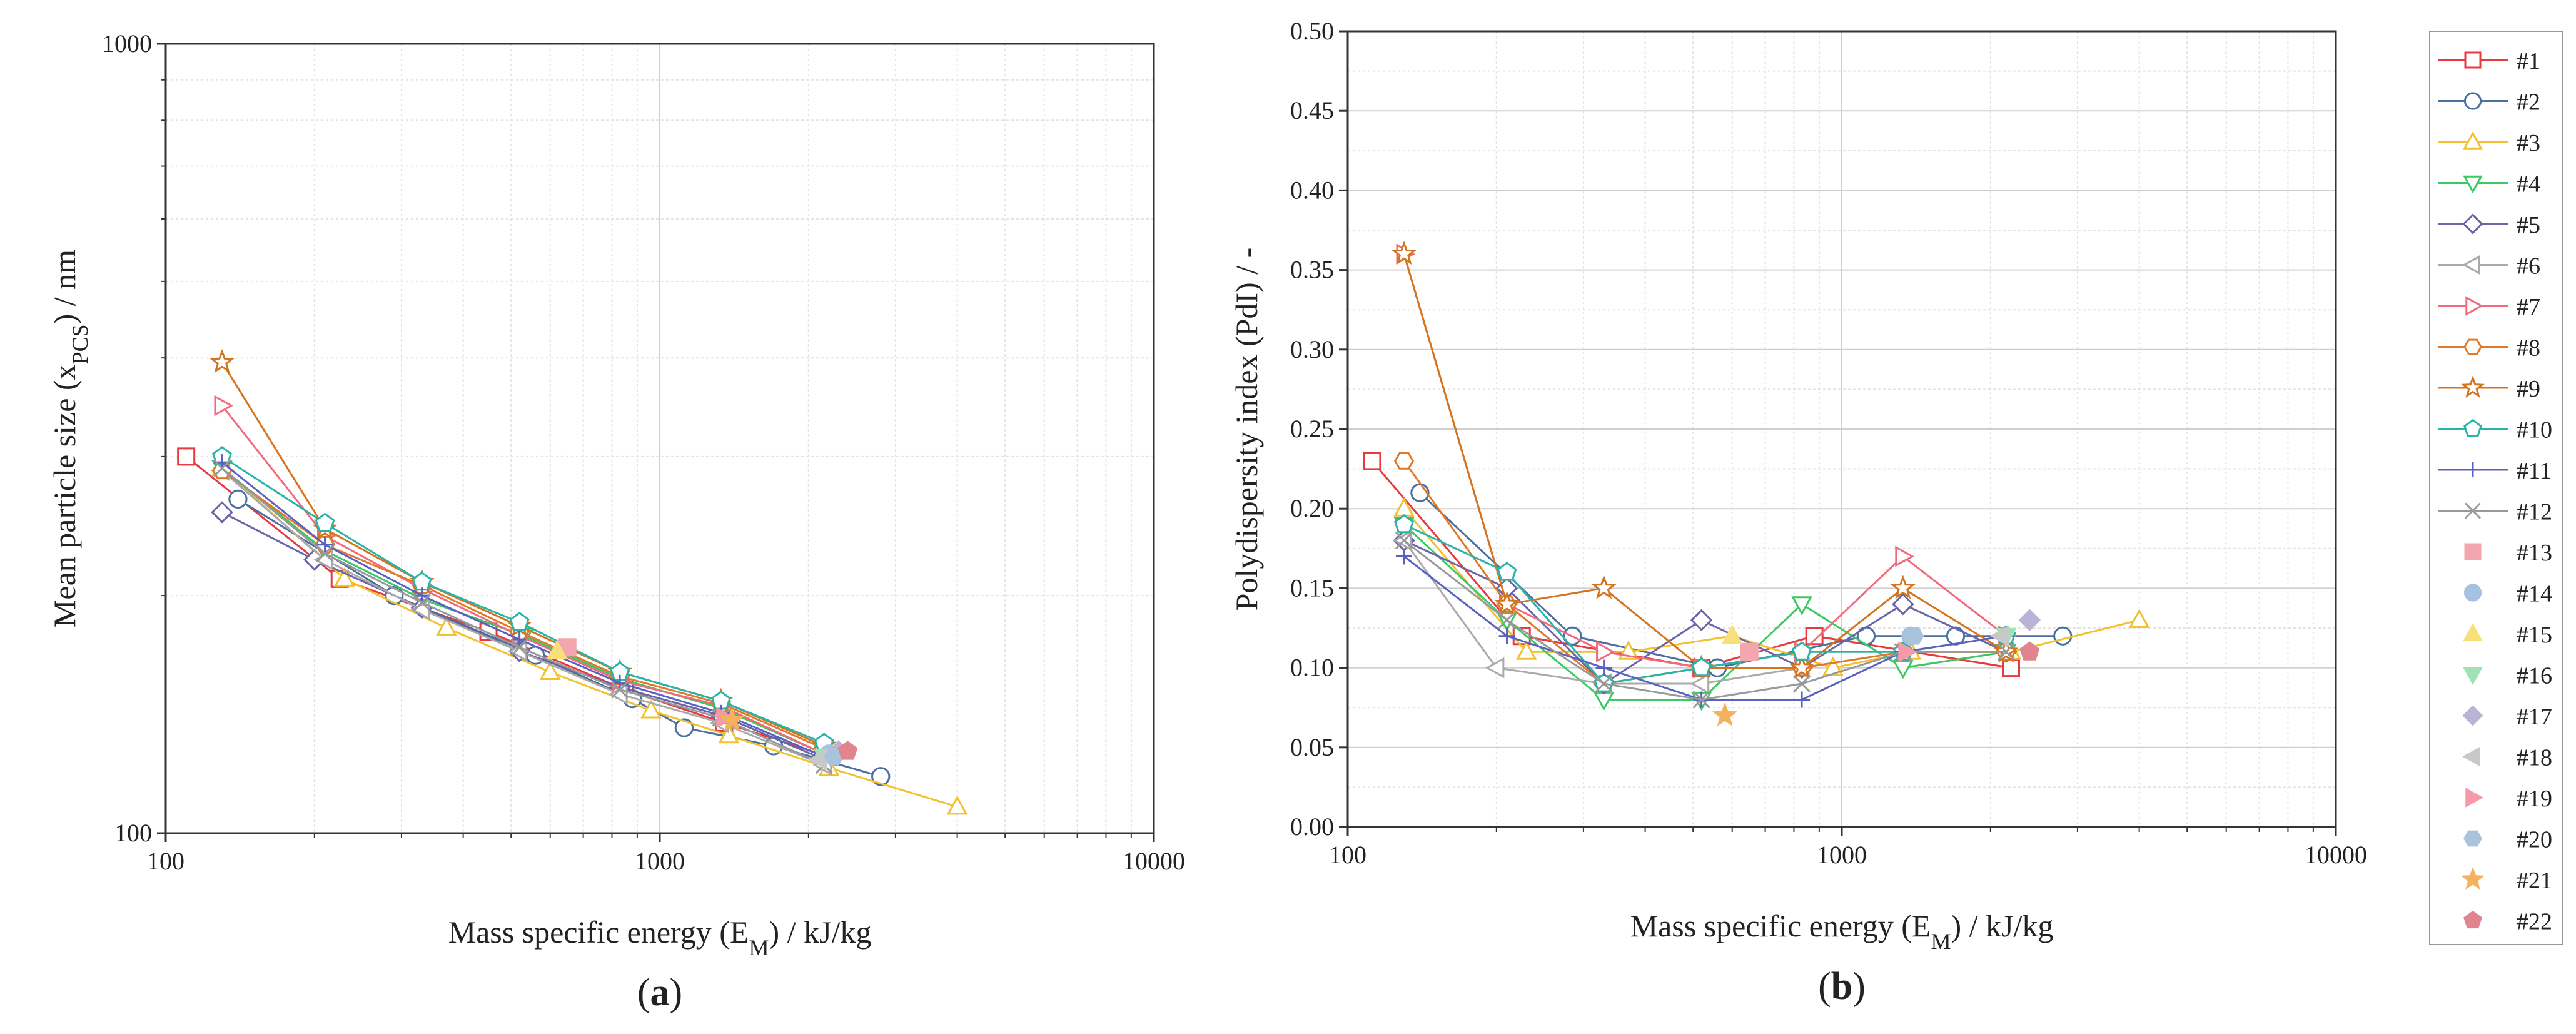  What do you see at coordinates (2529, 349) in the screenshot?
I see `legend-label: #8` at bounding box center [2529, 349].